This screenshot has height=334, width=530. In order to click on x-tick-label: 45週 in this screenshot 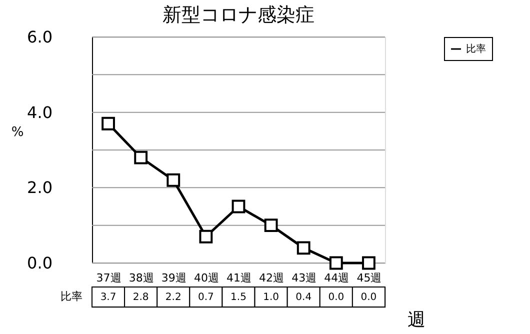, I will do `click(369, 278)`.